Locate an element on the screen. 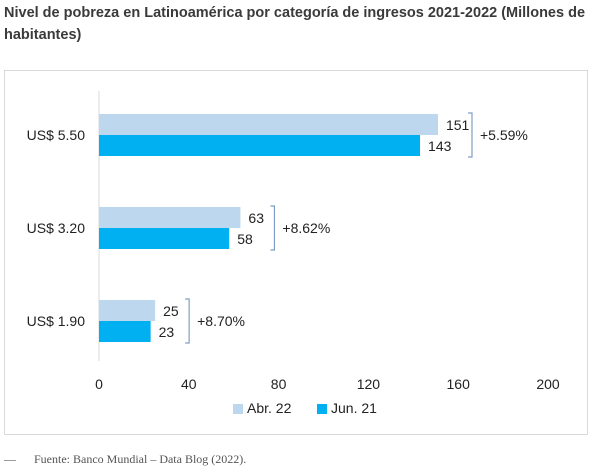 The width and height of the screenshot is (602, 476). data-label: 23 is located at coordinates (167, 332).